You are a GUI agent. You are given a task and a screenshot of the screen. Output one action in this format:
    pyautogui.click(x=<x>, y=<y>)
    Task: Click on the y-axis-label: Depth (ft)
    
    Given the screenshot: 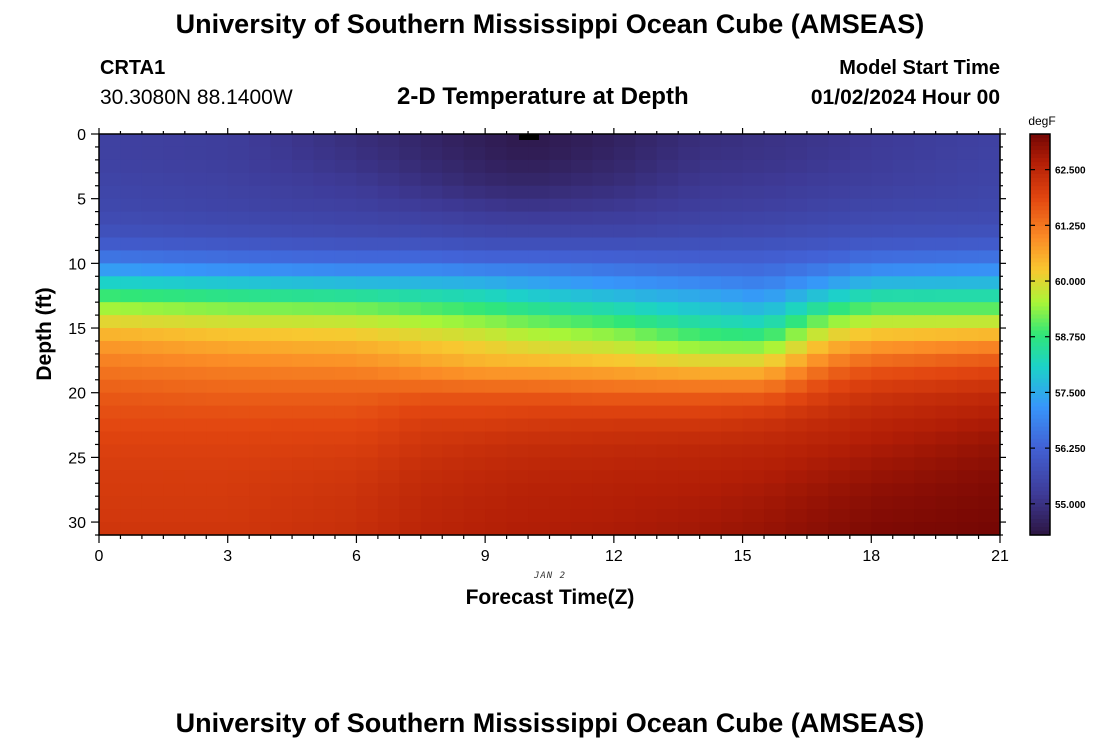 What is the action you would take?
    pyautogui.click(x=44, y=333)
    